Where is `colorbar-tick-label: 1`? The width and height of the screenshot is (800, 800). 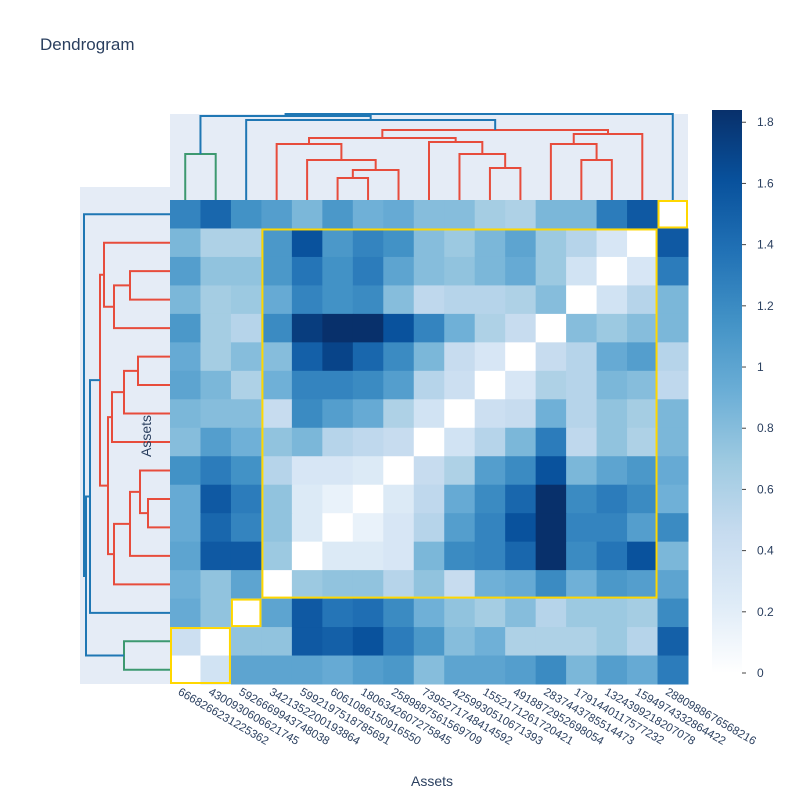
colorbar-tick-label: 1 is located at coordinates (760, 367).